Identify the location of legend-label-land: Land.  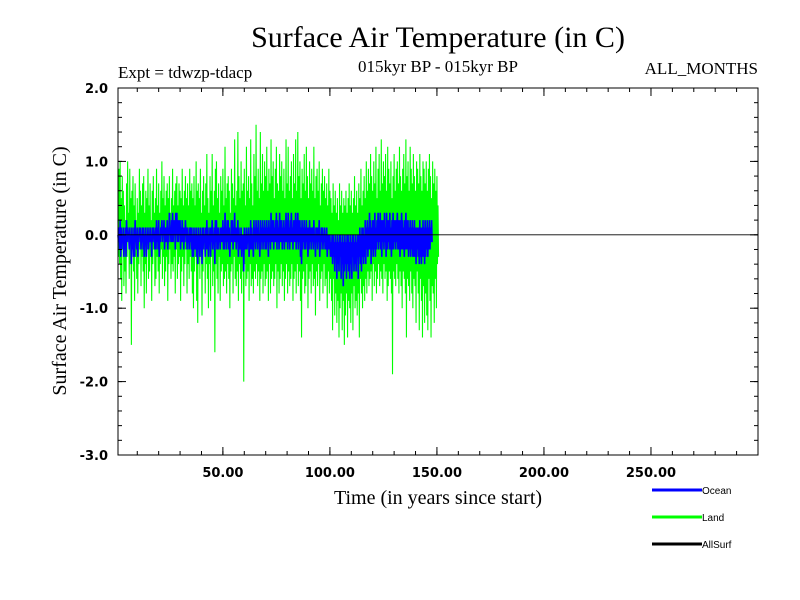
(713, 518).